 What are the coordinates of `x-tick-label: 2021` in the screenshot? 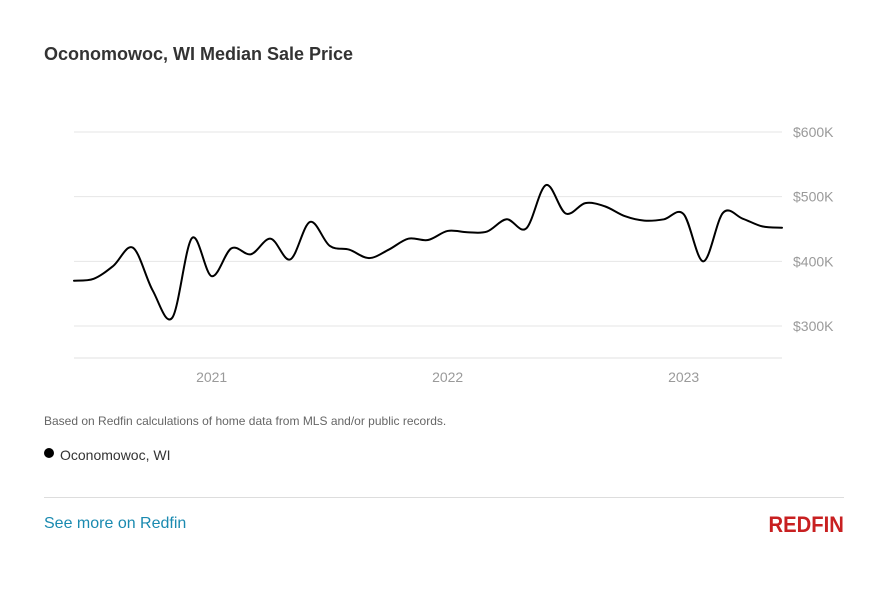 It's located at (211, 377).